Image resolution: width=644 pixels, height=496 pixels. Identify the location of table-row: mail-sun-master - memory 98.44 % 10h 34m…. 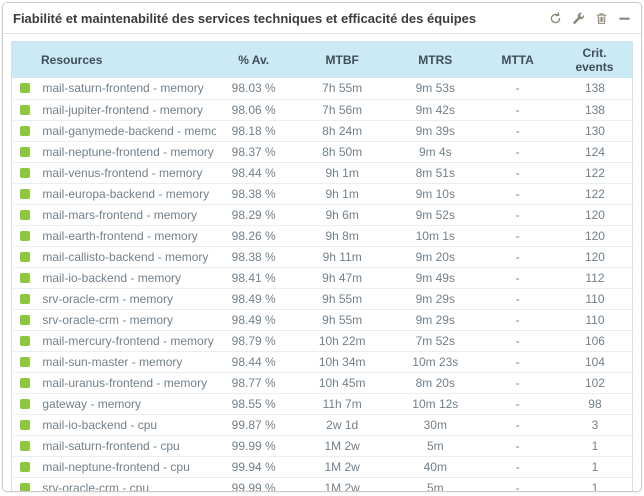
(322, 362).